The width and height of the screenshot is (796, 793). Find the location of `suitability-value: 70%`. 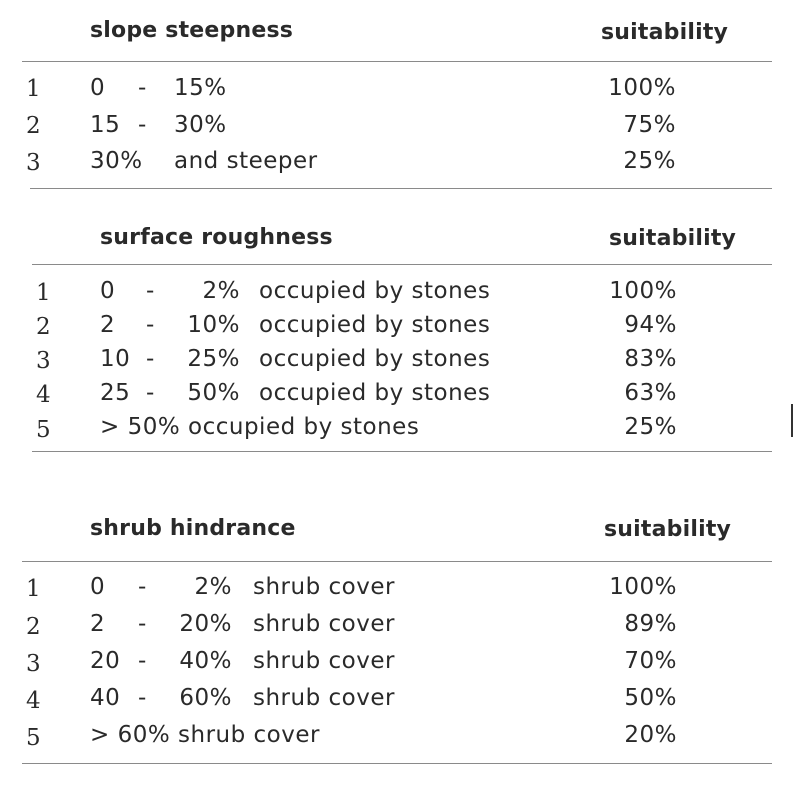

suitability-value: 70% is located at coordinates (650, 661).